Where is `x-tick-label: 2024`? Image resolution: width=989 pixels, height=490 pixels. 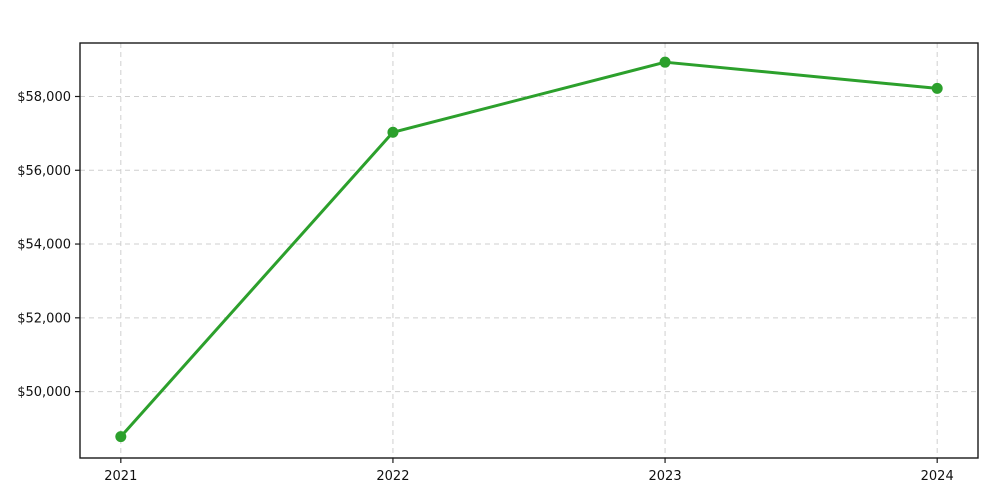 x-tick-label: 2024 is located at coordinates (937, 476).